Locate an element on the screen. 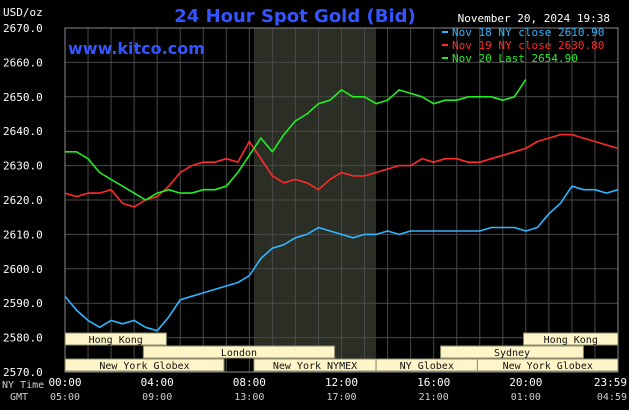 The image size is (629, 410). session-label: New York NYMEX is located at coordinates (315, 366).